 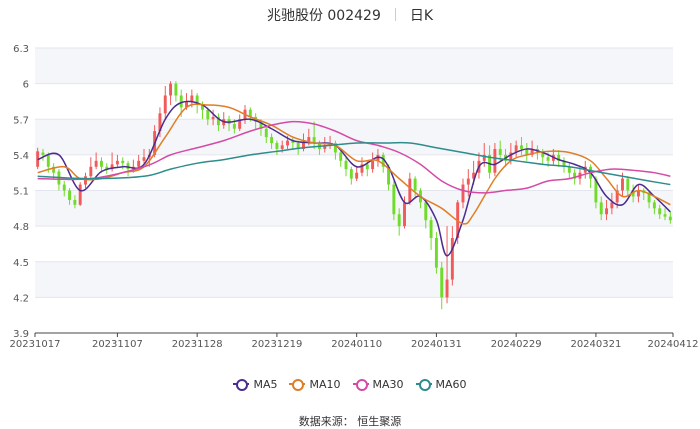 I want to click on legend-item-ma30: MA30, so click(x=378, y=384).